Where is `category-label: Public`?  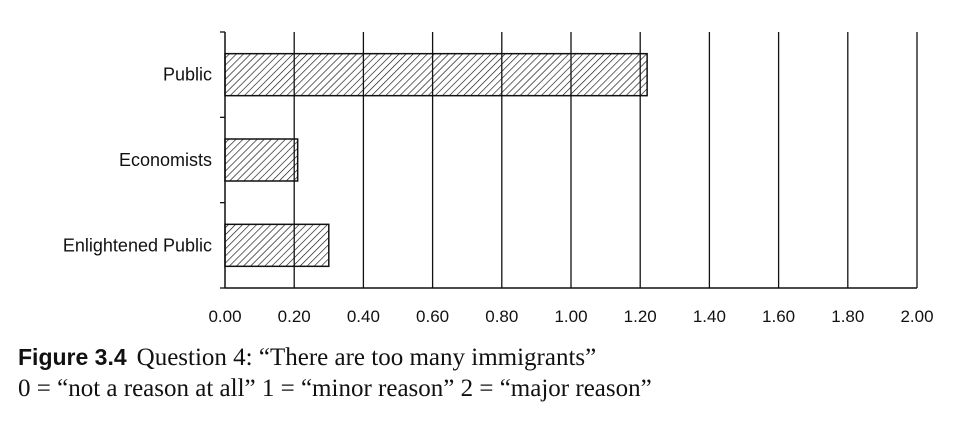
category-label: Public is located at coordinates (187, 75).